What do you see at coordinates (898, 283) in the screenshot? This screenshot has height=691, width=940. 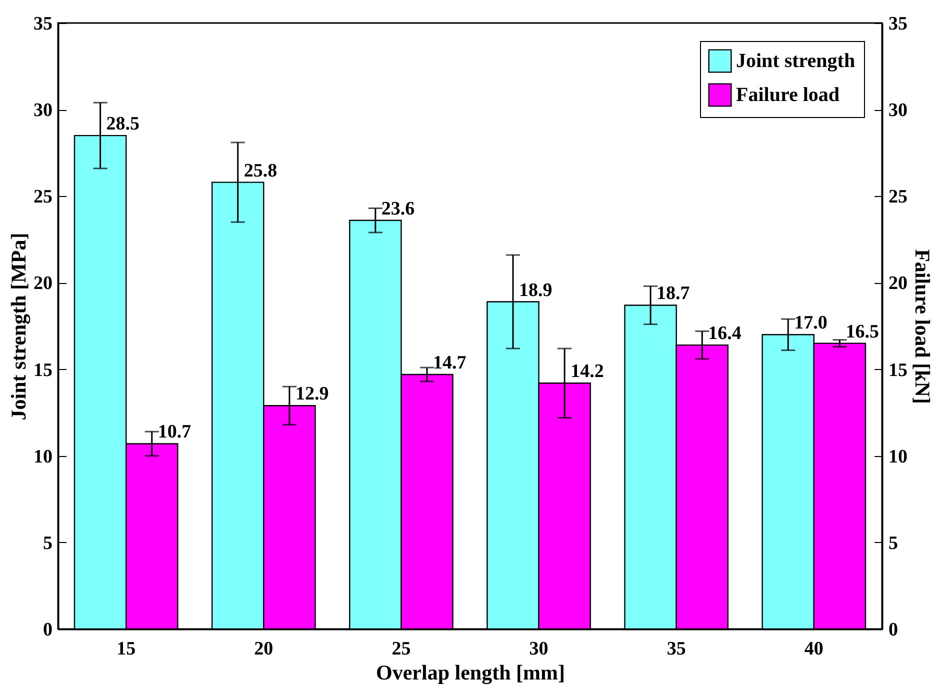 I see `y2-tick-label: 20` at bounding box center [898, 283].